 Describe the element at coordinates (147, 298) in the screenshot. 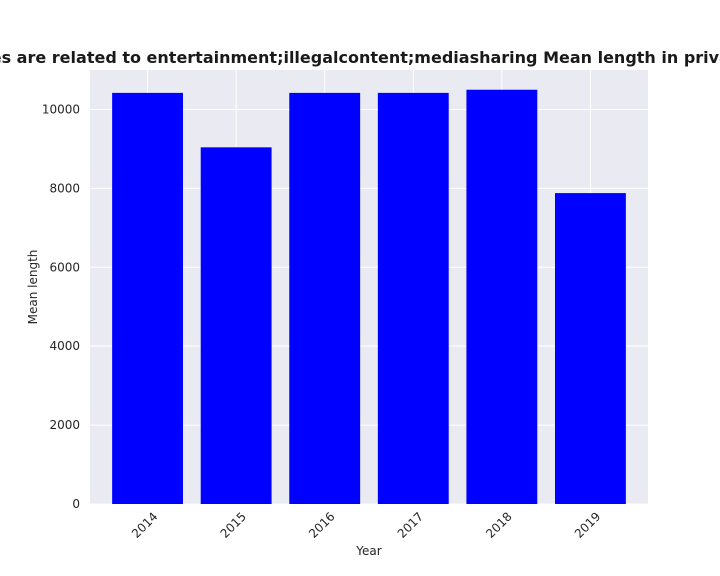

I see `bar-2014` at that location.